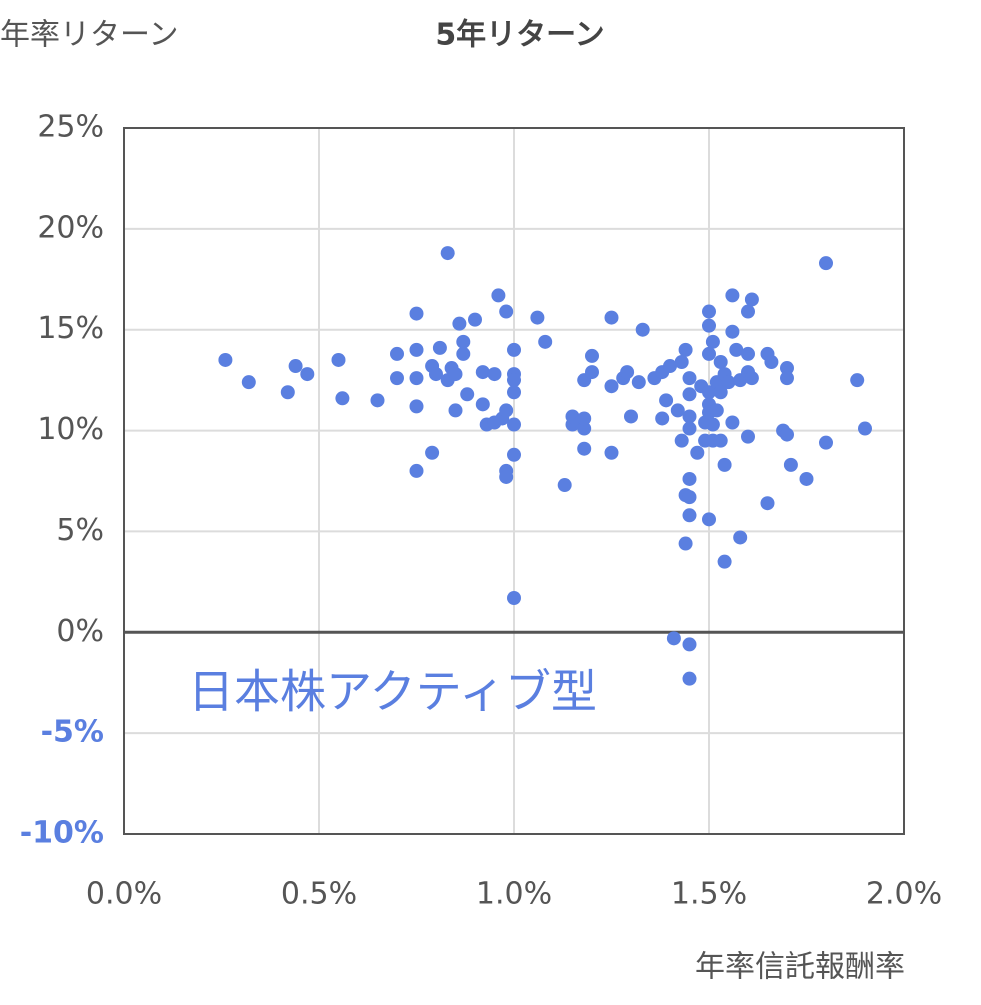  Describe the element at coordinates (124, 894) in the screenshot. I see `x-tick-label: 0.0%` at that location.